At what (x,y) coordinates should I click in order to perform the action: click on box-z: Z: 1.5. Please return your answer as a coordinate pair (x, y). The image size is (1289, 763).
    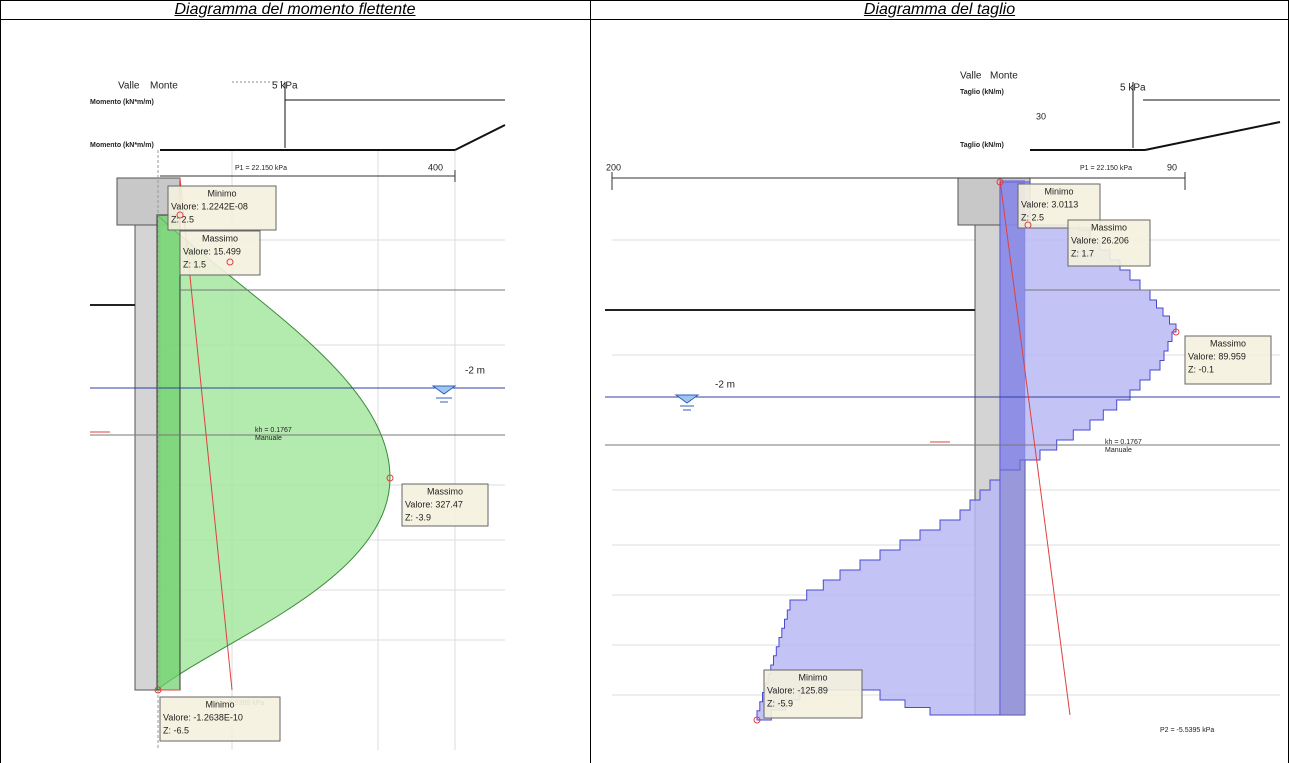
    Looking at the image, I should click on (194, 264).